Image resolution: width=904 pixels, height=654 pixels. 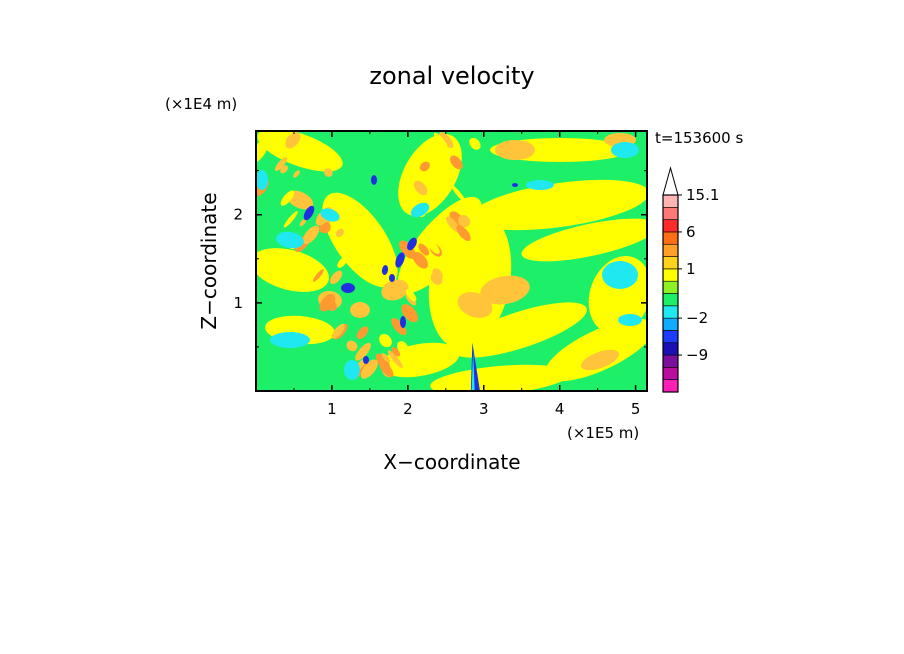 What do you see at coordinates (238, 215) in the screenshot?
I see `y-tick-label: 2` at bounding box center [238, 215].